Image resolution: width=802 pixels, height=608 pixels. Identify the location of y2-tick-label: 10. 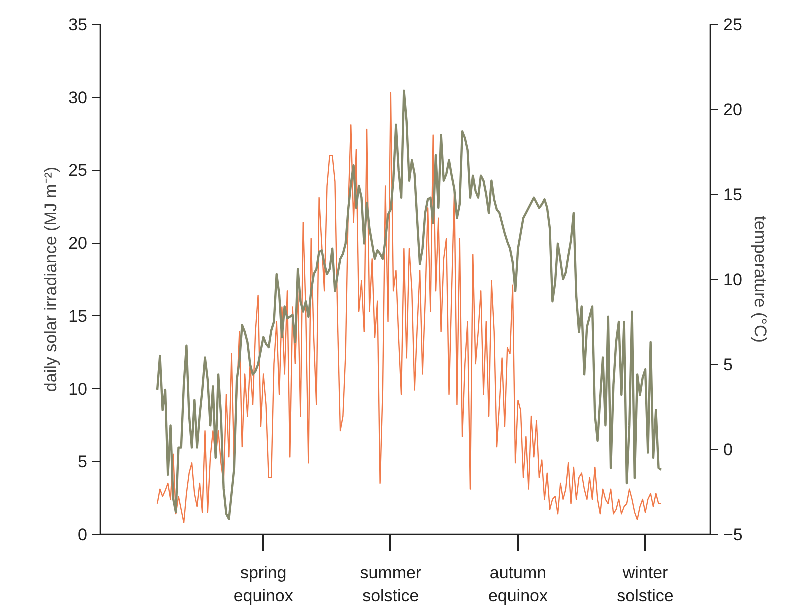
(733, 280).